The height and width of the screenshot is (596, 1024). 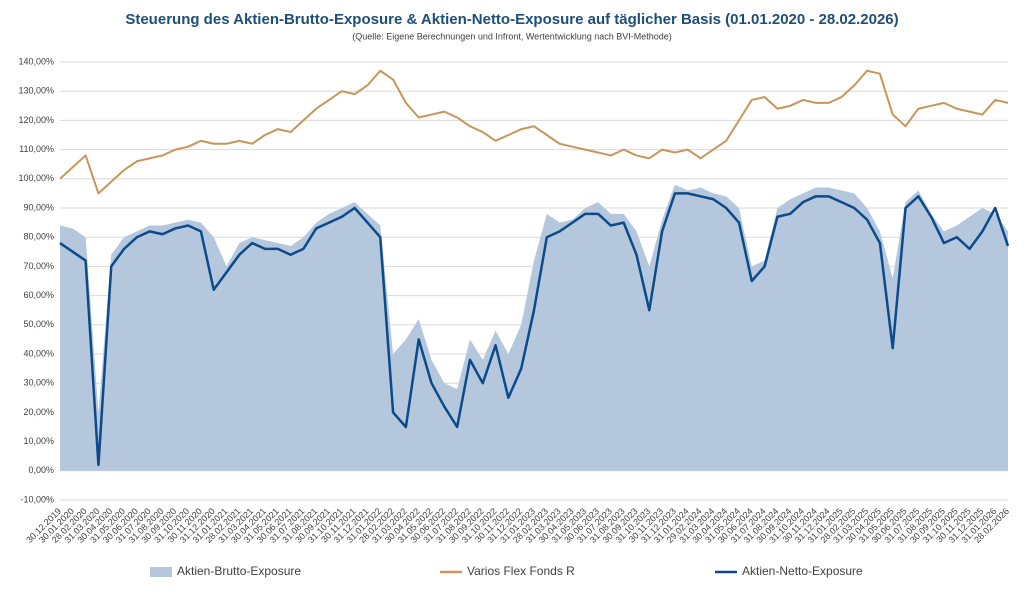 What do you see at coordinates (38, 383) in the screenshot?
I see `y-tick-label: 30,00%` at bounding box center [38, 383].